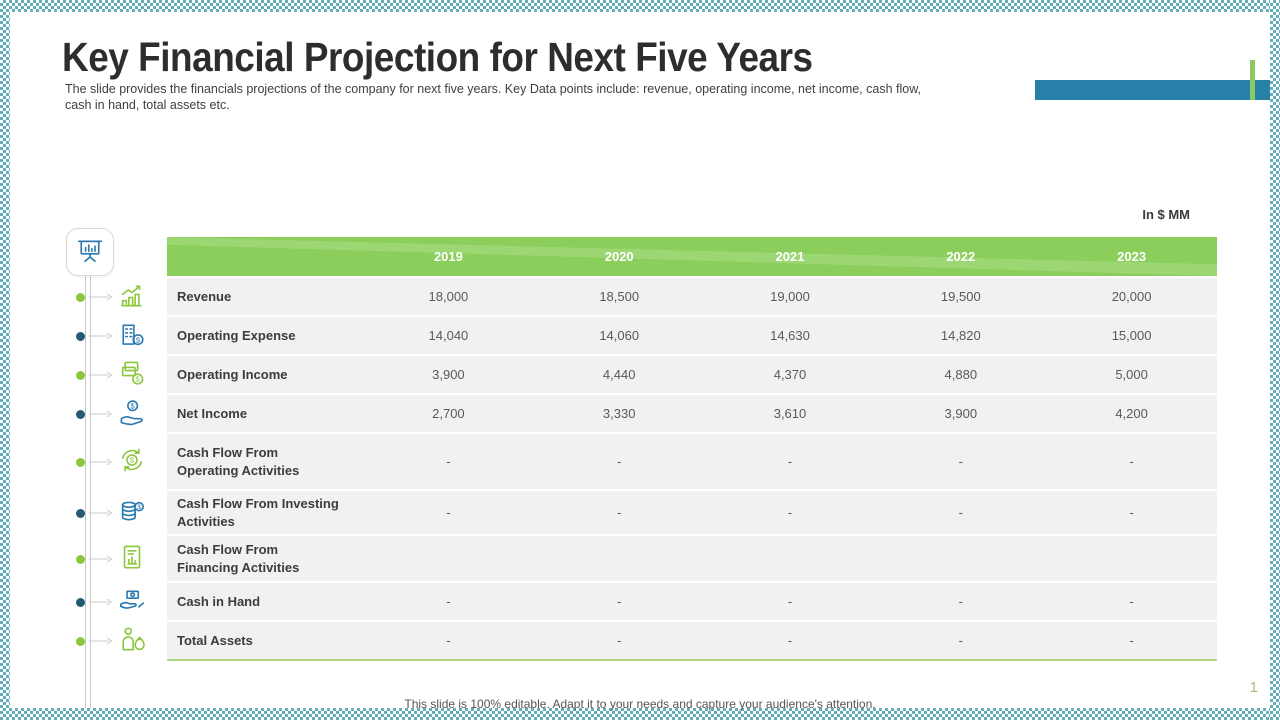 Image resolution: width=1280 pixels, height=720 pixels. What do you see at coordinates (215, 640) in the screenshot?
I see `row-label: Total Assets` at bounding box center [215, 640].